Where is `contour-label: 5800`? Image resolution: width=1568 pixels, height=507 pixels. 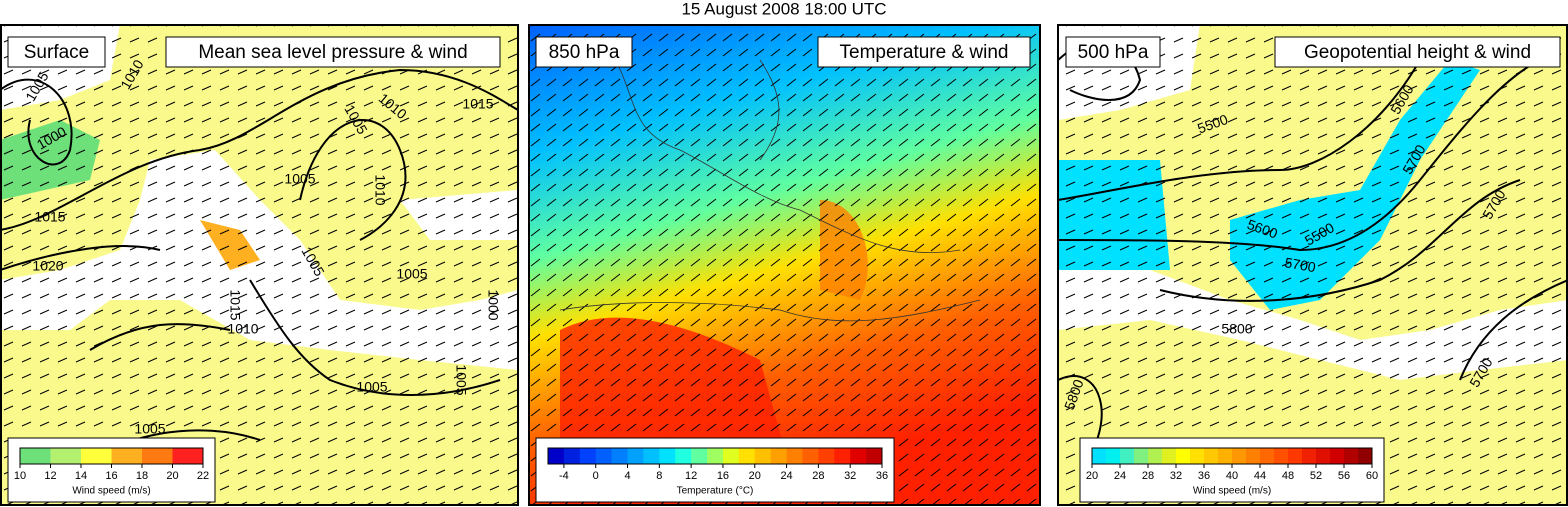 contour-label: 5800 is located at coordinates (1236, 329).